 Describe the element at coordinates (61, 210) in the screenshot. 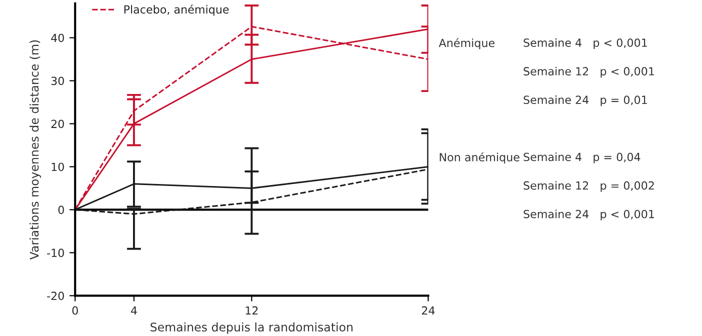

I see `y-tick-label: 0` at that location.